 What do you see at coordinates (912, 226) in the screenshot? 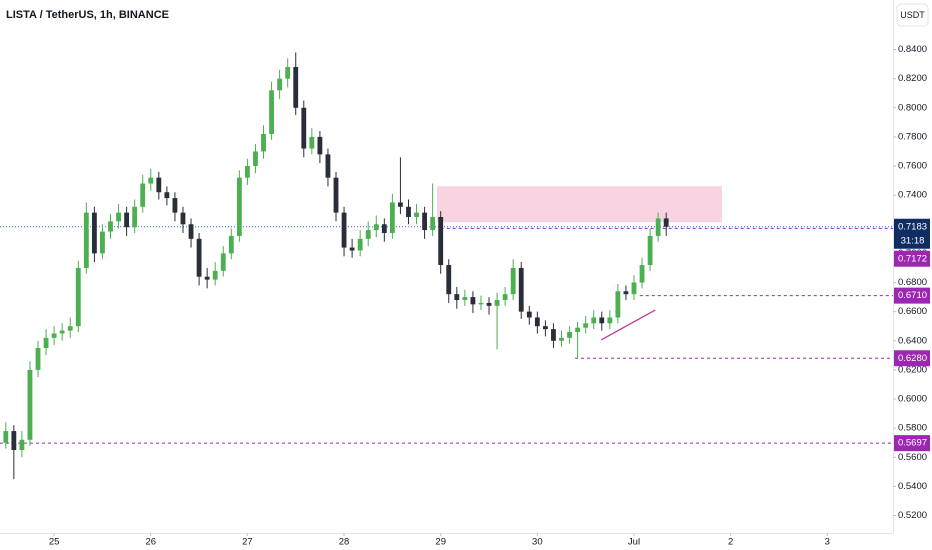
I see `last-price-label: 0.7183` at bounding box center [912, 226].